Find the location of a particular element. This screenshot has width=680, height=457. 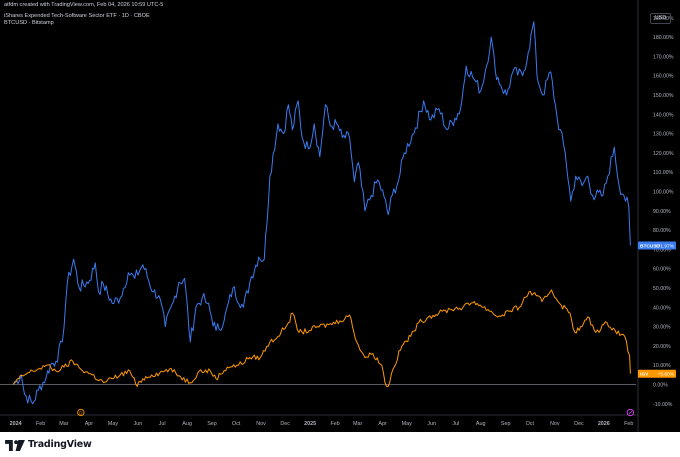

y-tick-label: -10.00% is located at coordinates (663, 405).